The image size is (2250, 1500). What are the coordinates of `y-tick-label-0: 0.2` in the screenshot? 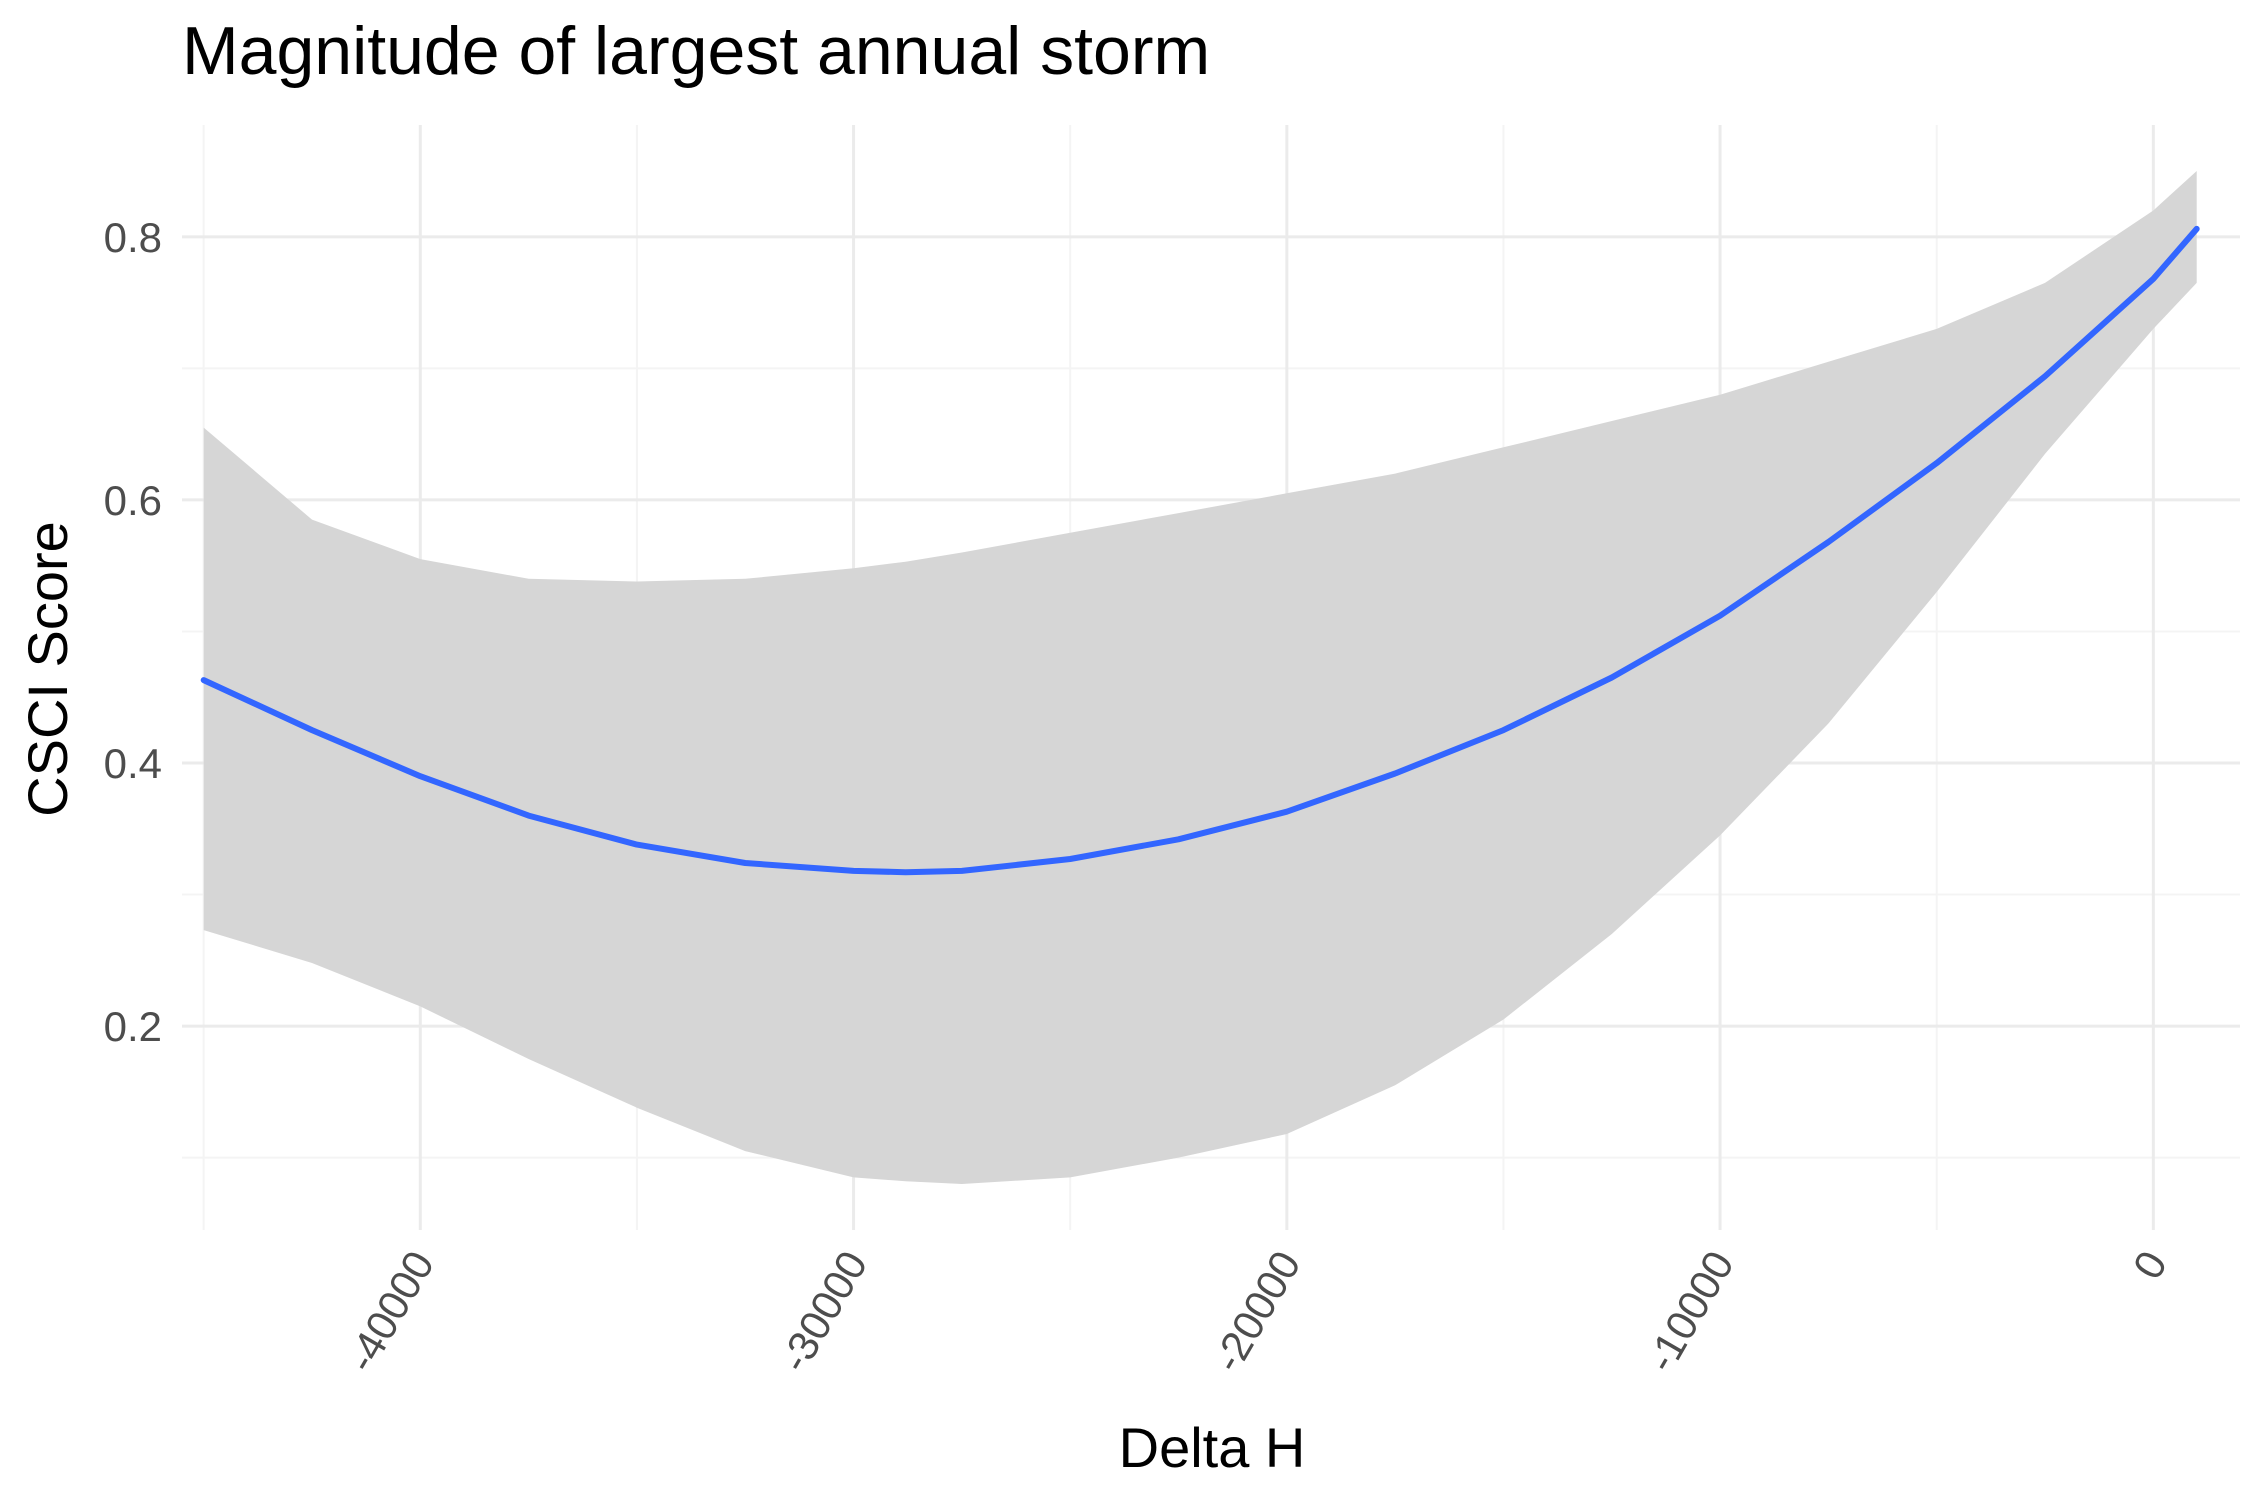 It's located at (133, 1026).